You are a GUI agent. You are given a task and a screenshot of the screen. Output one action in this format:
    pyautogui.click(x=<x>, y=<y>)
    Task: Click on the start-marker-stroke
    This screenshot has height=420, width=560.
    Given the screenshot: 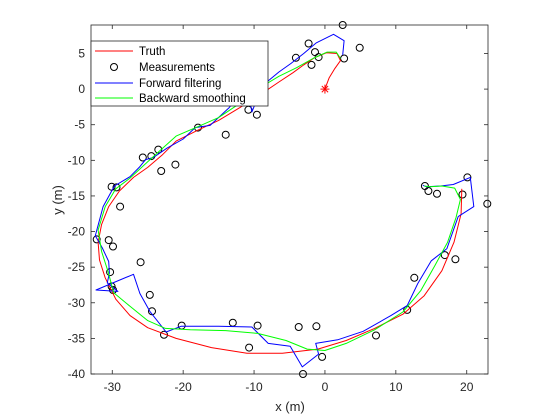 What is the action you would take?
    pyautogui.click(x=325, y=89)
    